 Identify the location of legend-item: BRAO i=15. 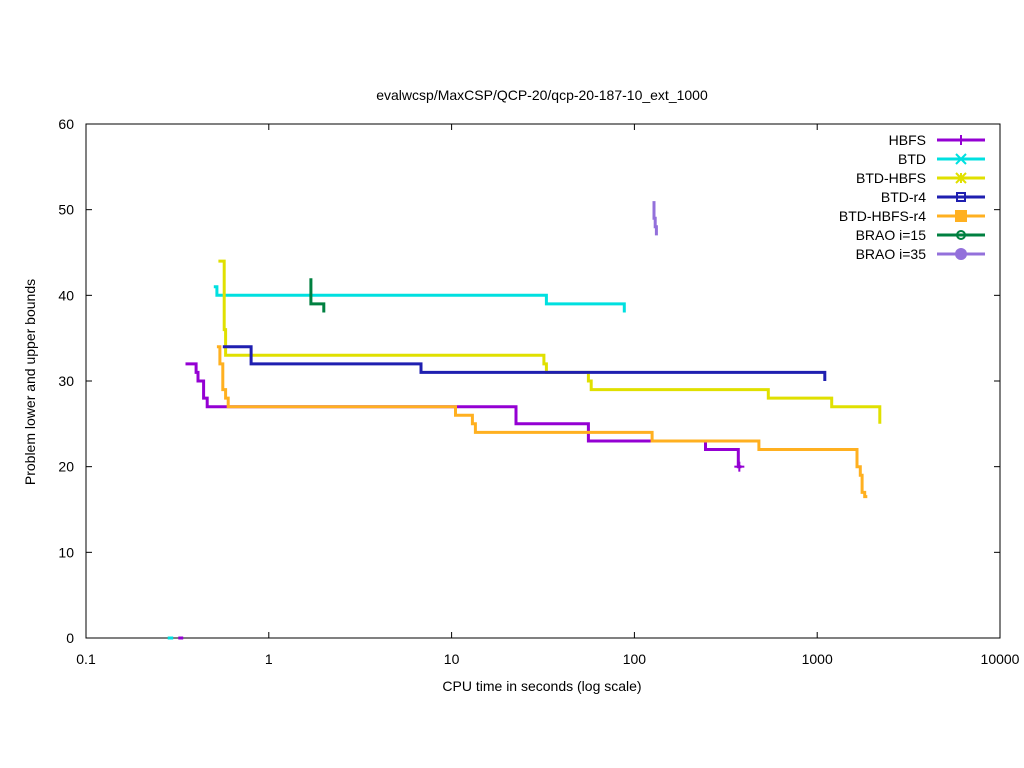
(920, 235).